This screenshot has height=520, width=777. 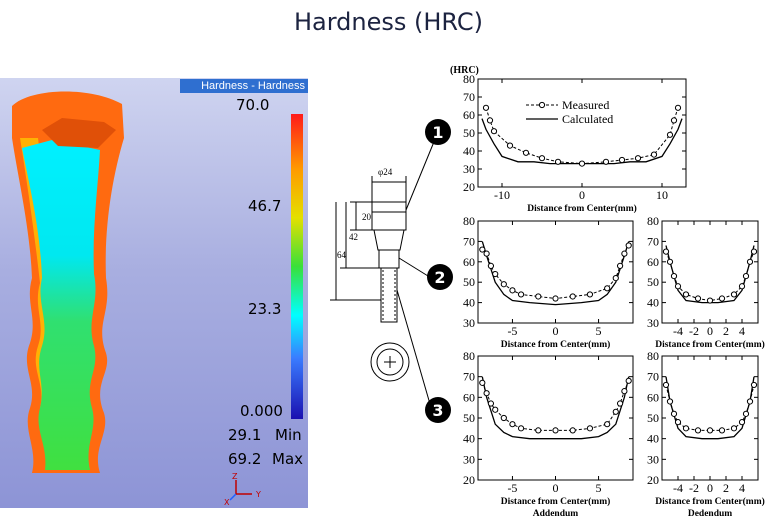 What do you see at coordinates (390, 362) in the screenshot?
I see `head-end-view-socket` at bounding box center [390, 362].